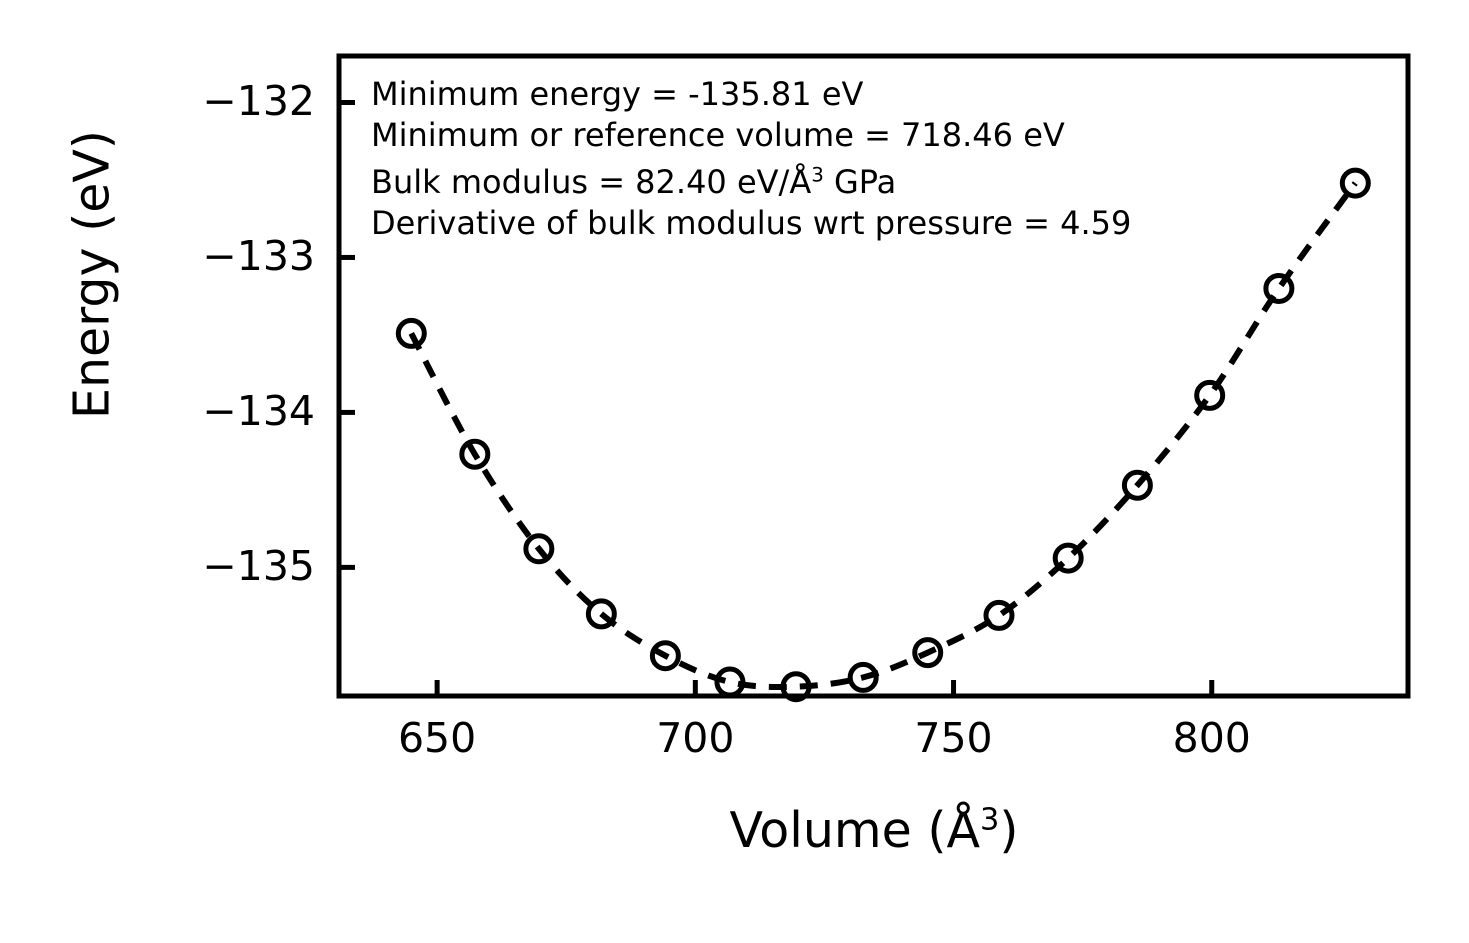  What do you see at coordinates (92, 274) in the screenshot?
I see `y-axis-label: Energy (eV)` at bounding box center [92, 274].